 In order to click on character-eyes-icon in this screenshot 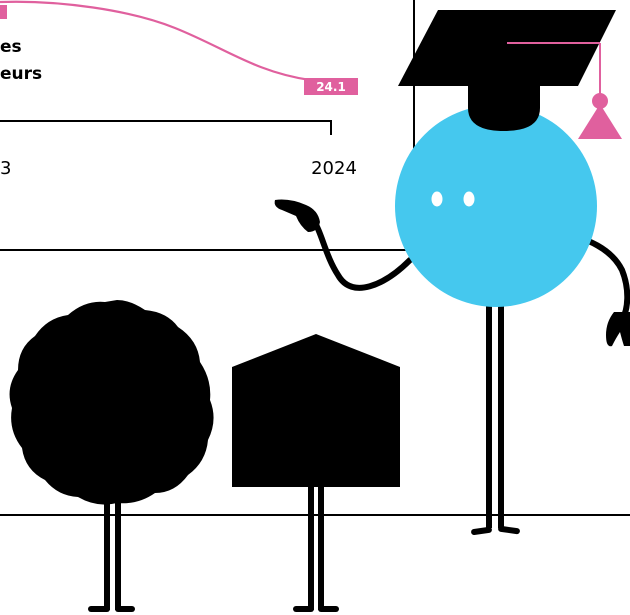, I will do `click(453, 199)`.